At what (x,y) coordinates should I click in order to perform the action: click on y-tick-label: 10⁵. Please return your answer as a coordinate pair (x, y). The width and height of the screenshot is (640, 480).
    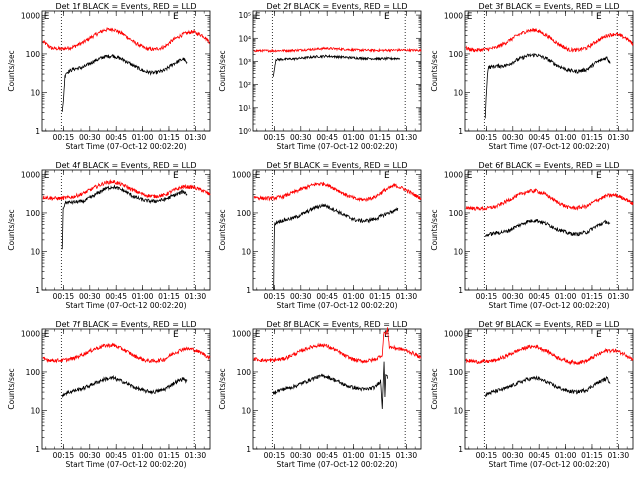
    Looking at the image, I should click on (244, 15).